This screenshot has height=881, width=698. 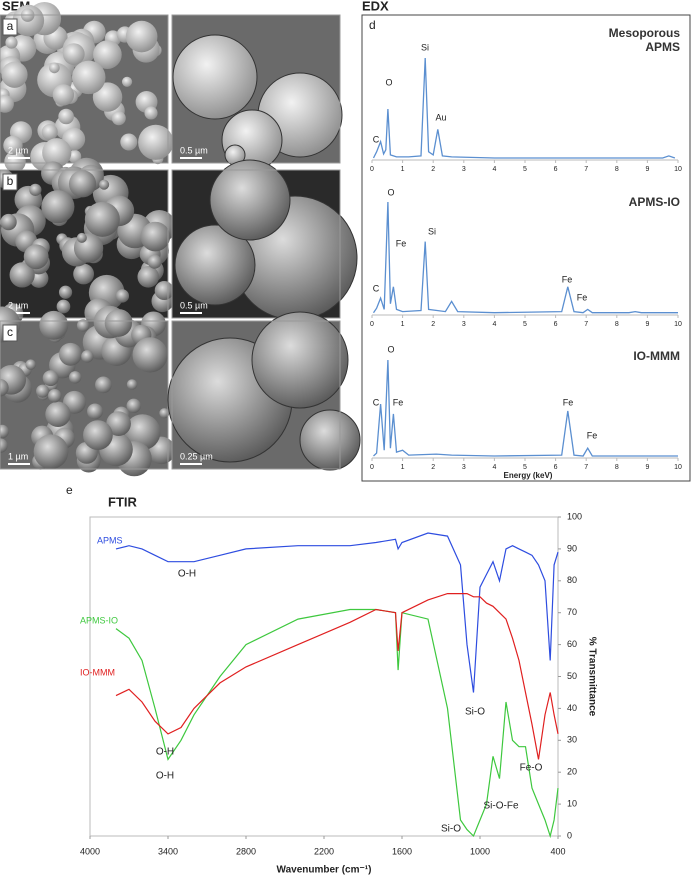 I want to click on y-tick-label: 50, so click(x=572, y=676).